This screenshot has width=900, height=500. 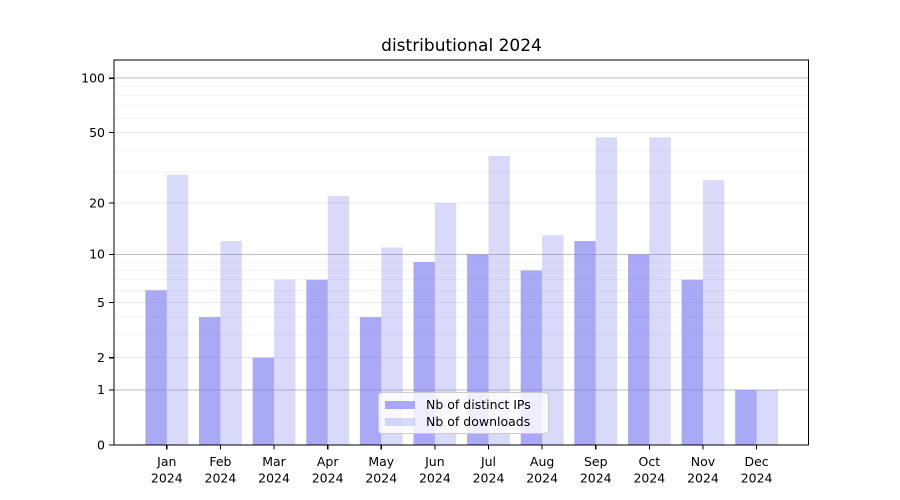 What do you see at coordinates (692, 362) in the screenshot?
I see `bar-nb-of-distinct-ips-nov-2024` at bounding box center [692, 362].